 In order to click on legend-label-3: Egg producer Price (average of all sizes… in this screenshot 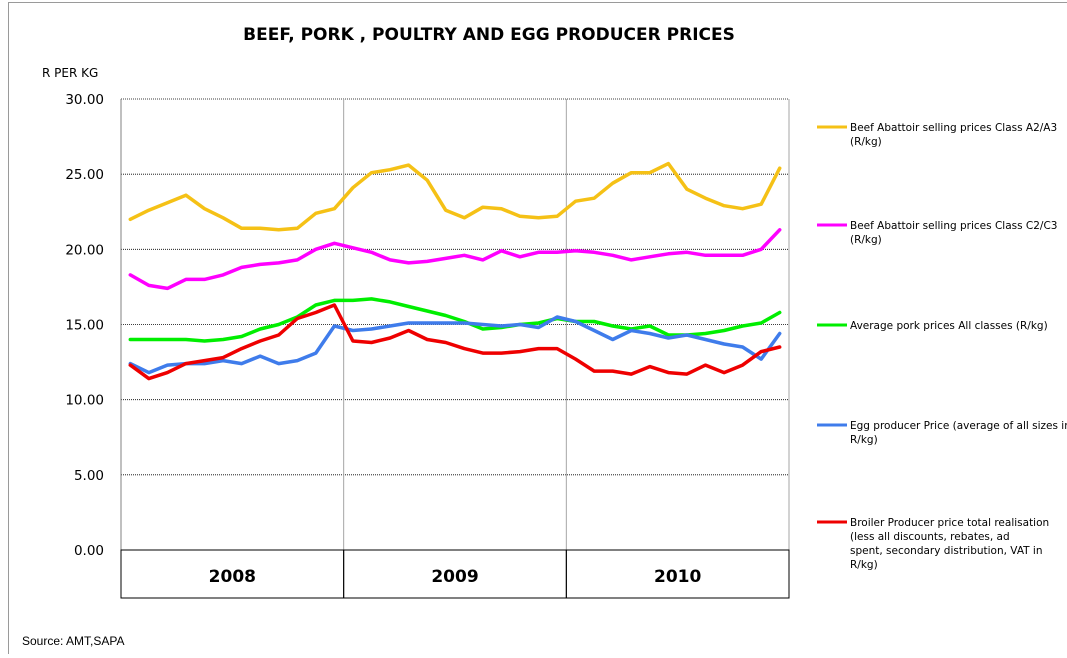, I will do `click(958, 426)`.